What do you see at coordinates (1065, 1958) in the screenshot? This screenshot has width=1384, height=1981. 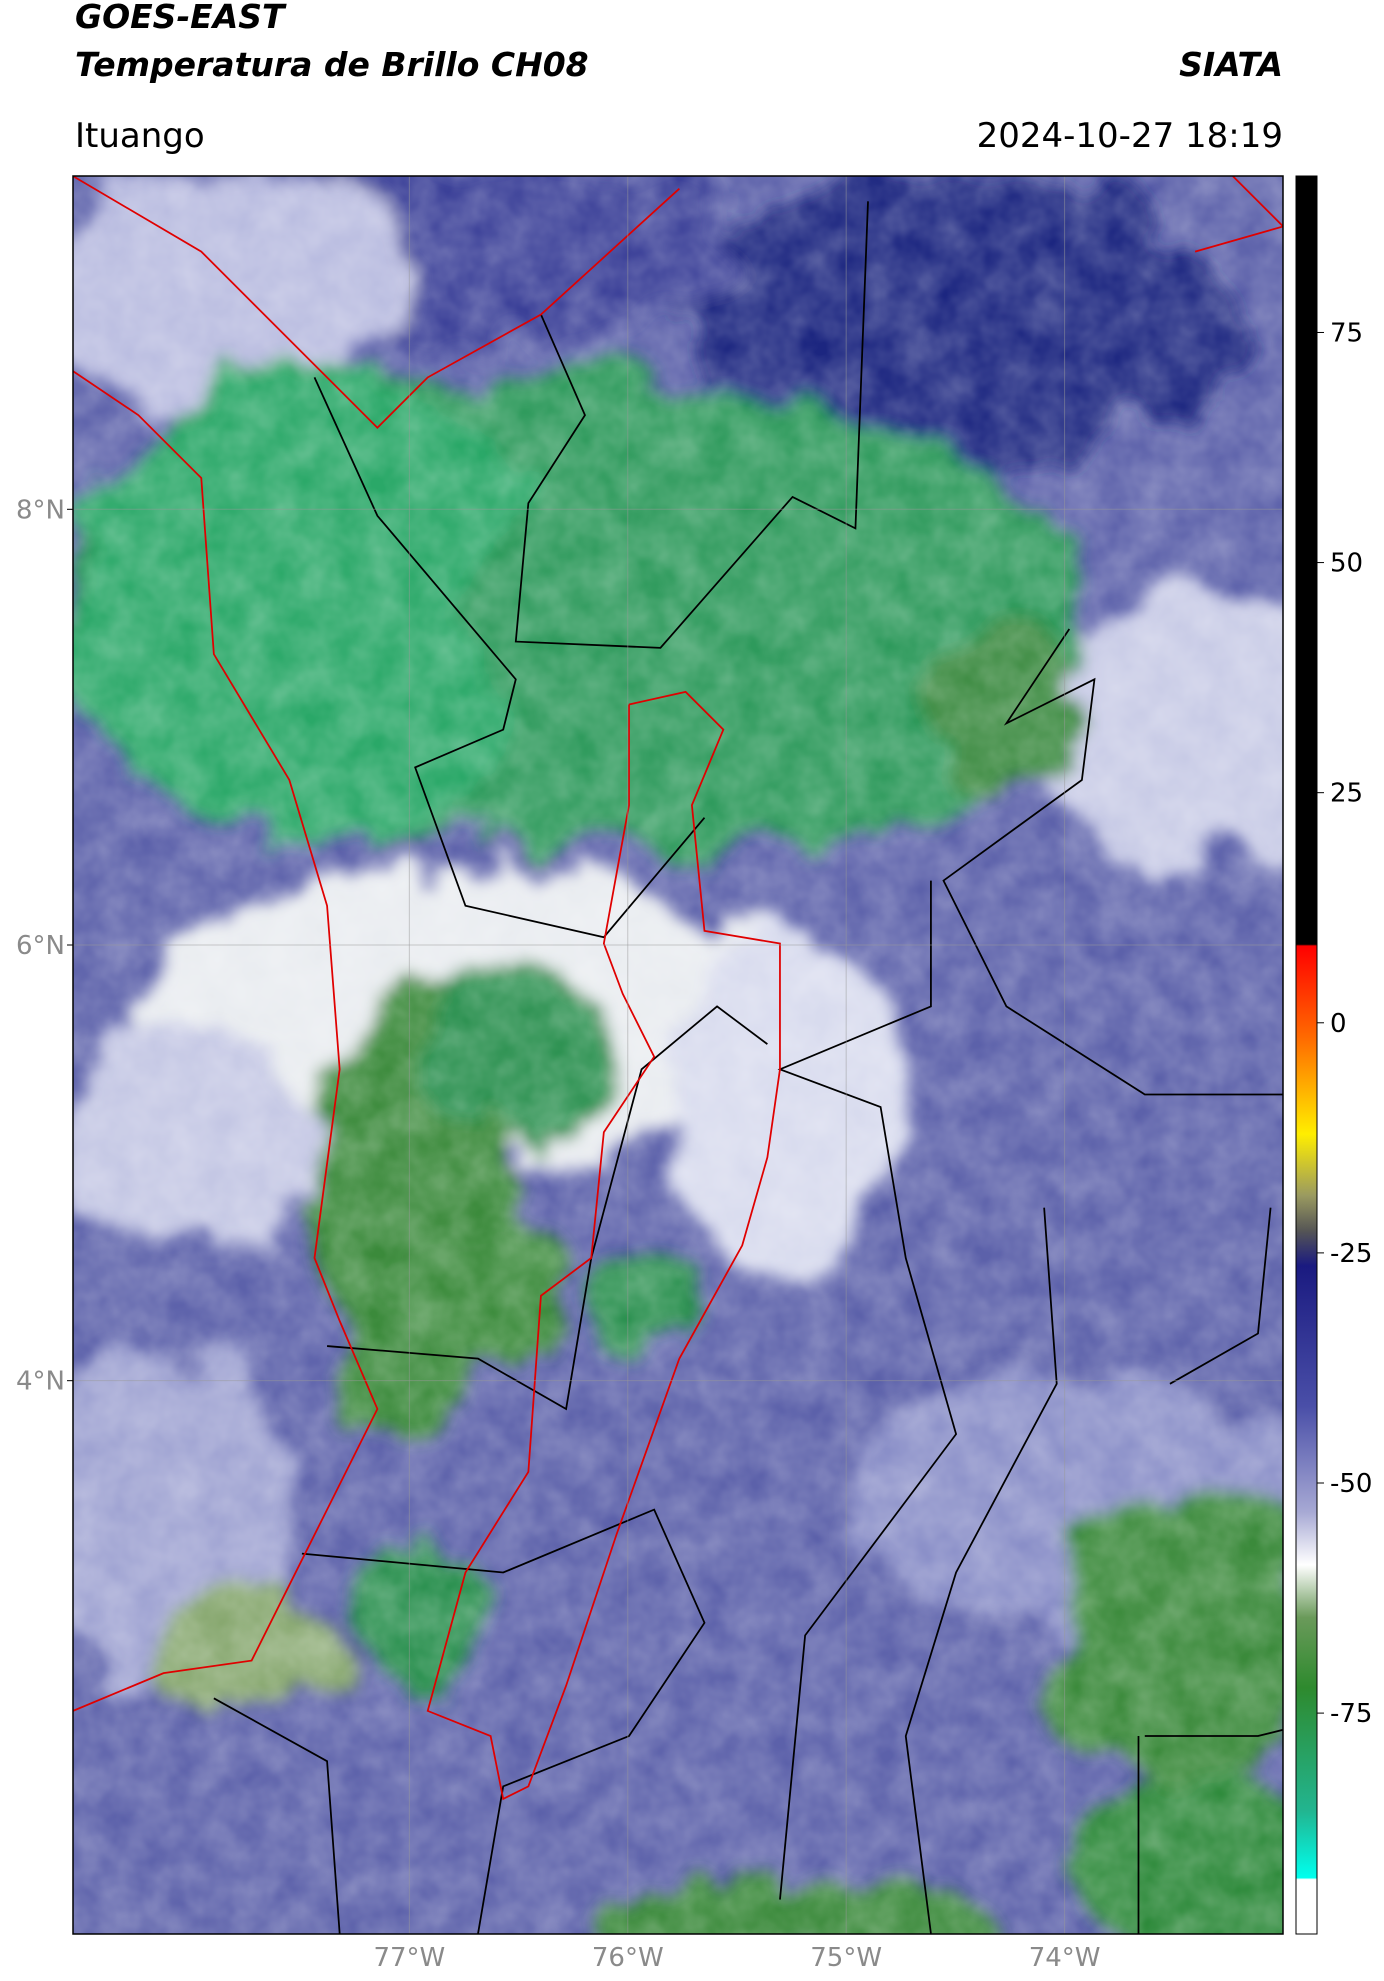 I see `x-tick-label: 74°W` at bounding box center [1065, 1958].